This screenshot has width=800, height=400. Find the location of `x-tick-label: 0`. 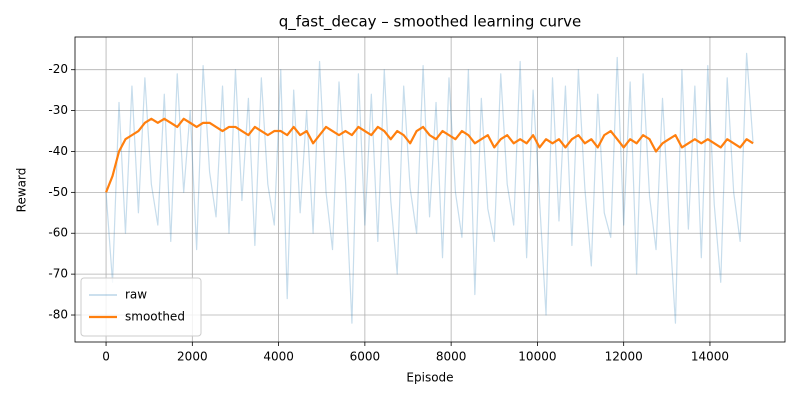

x-tick-label: 0 is located at coordinates (106, 357).